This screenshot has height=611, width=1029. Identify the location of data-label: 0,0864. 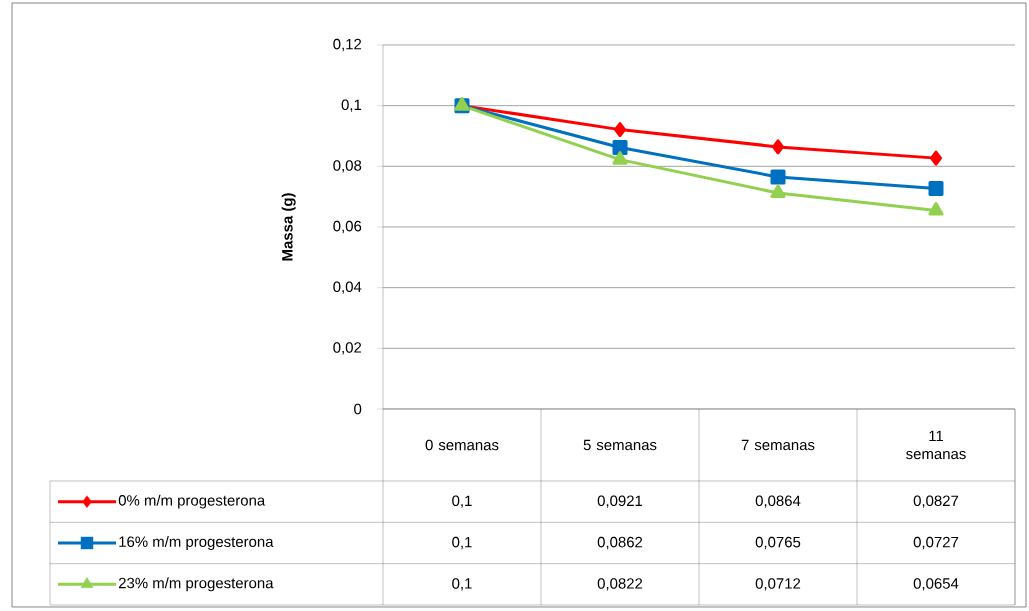
(778, 501).